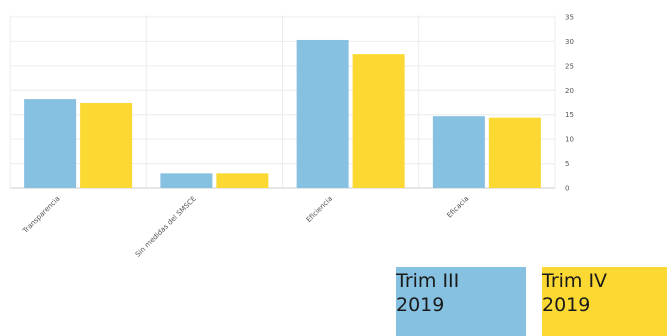 This screenshot has width=667, height=336. I want to click on y-tick-label: 10, so click(569, 140).